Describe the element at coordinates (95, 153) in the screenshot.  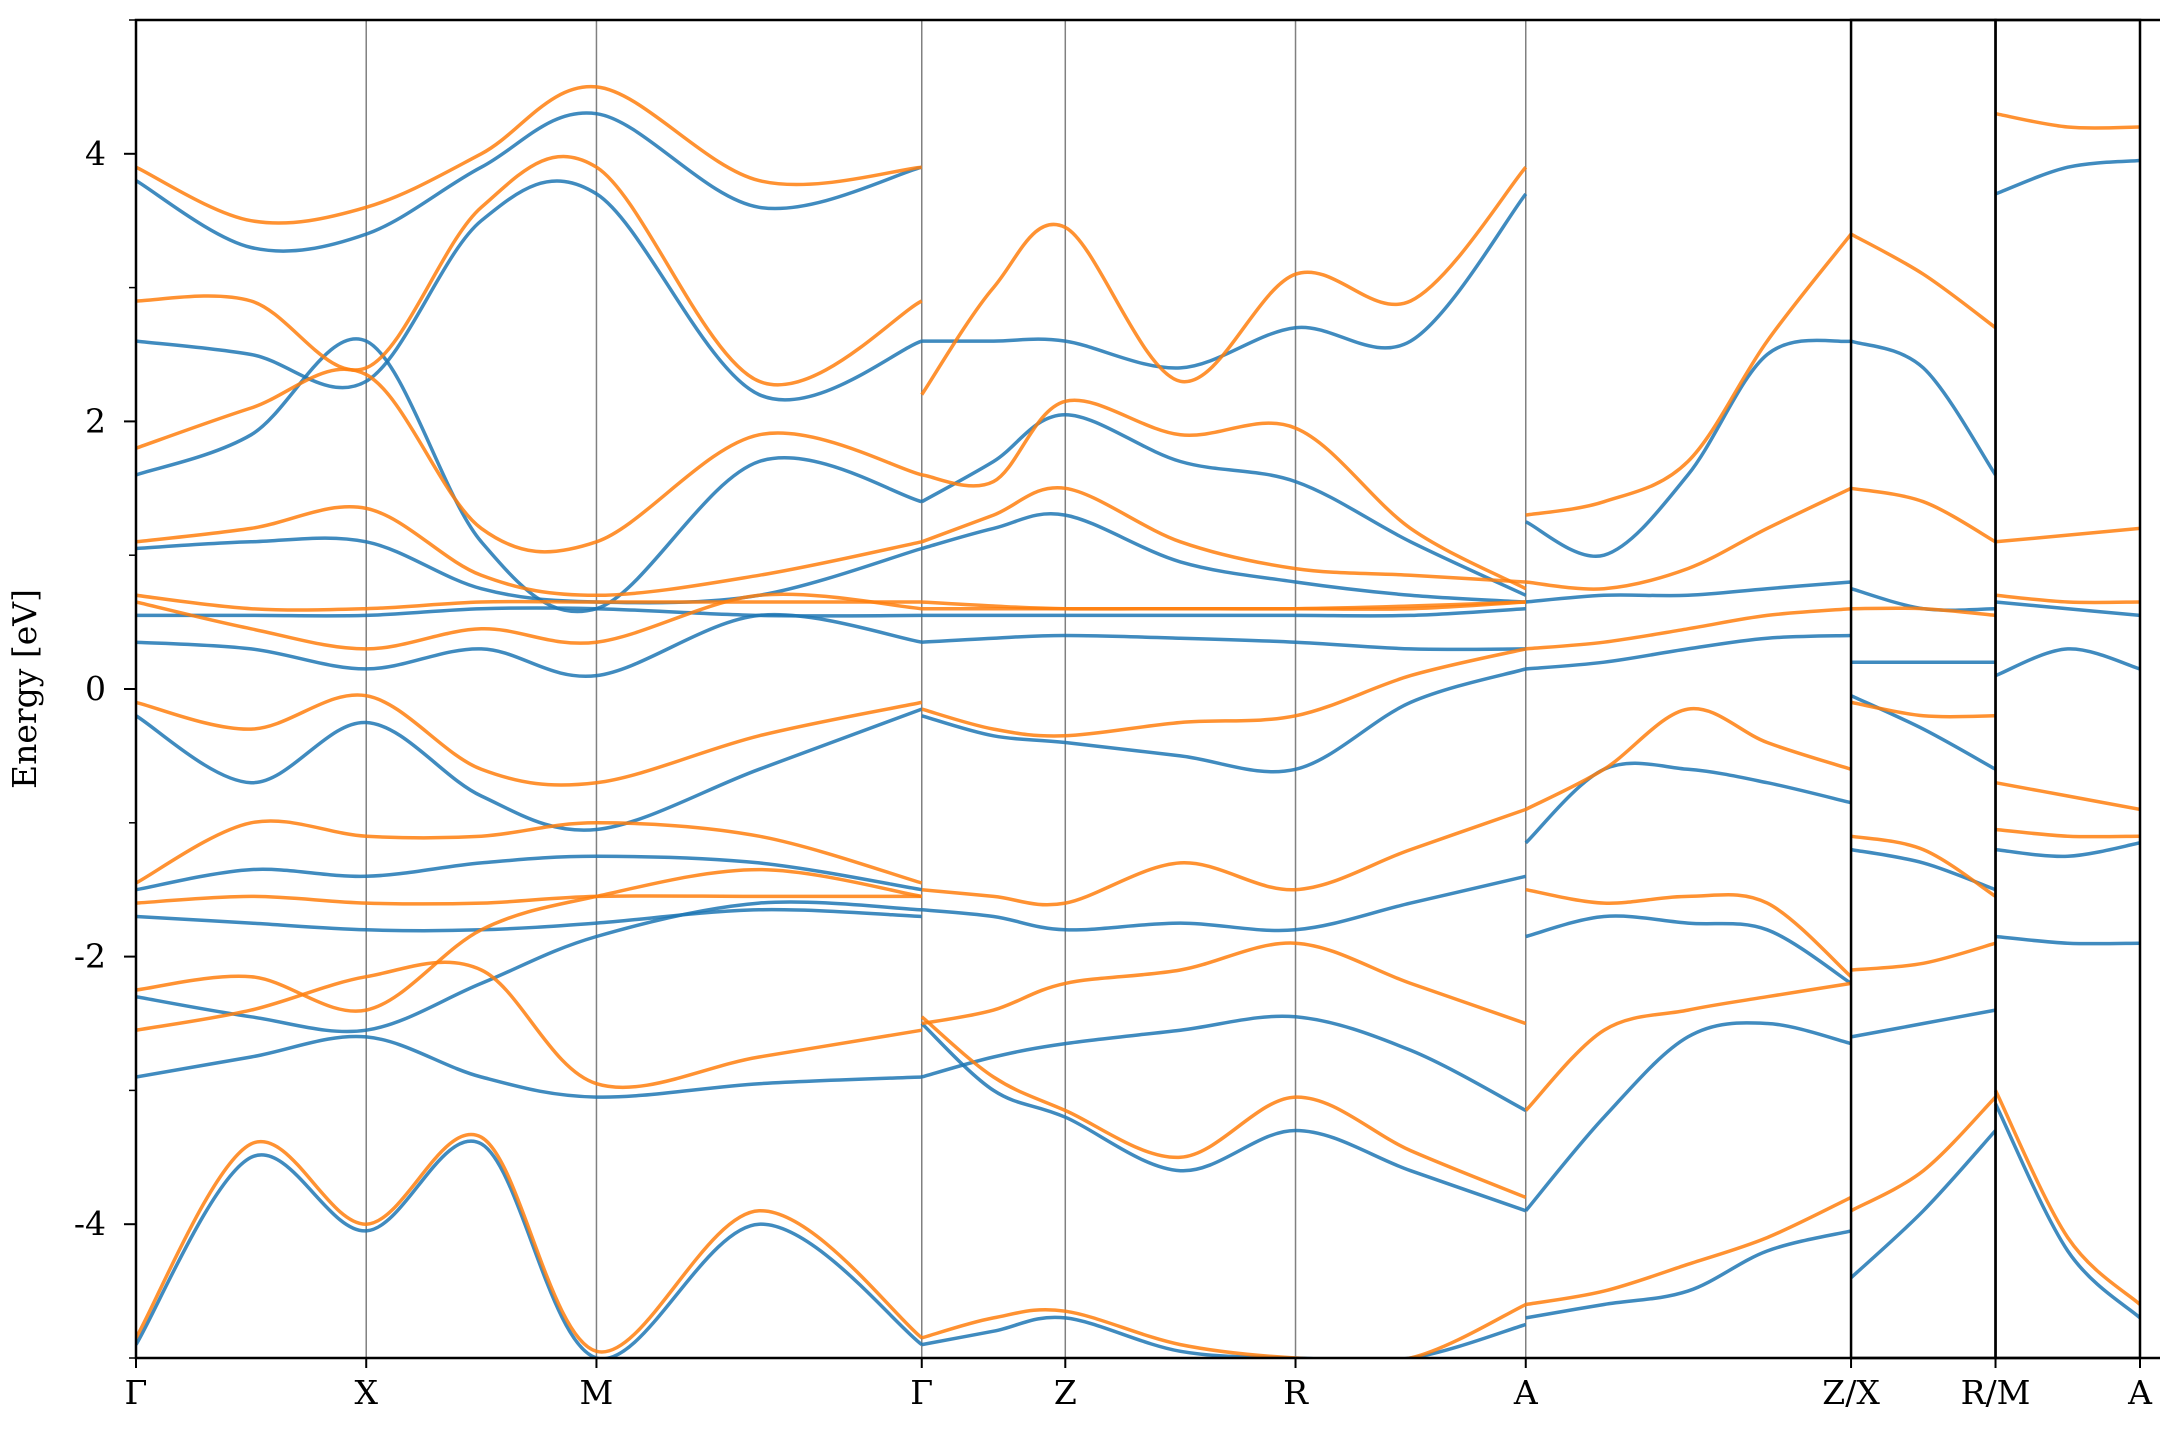
I see `y-tick-label-4: 4` at that location.